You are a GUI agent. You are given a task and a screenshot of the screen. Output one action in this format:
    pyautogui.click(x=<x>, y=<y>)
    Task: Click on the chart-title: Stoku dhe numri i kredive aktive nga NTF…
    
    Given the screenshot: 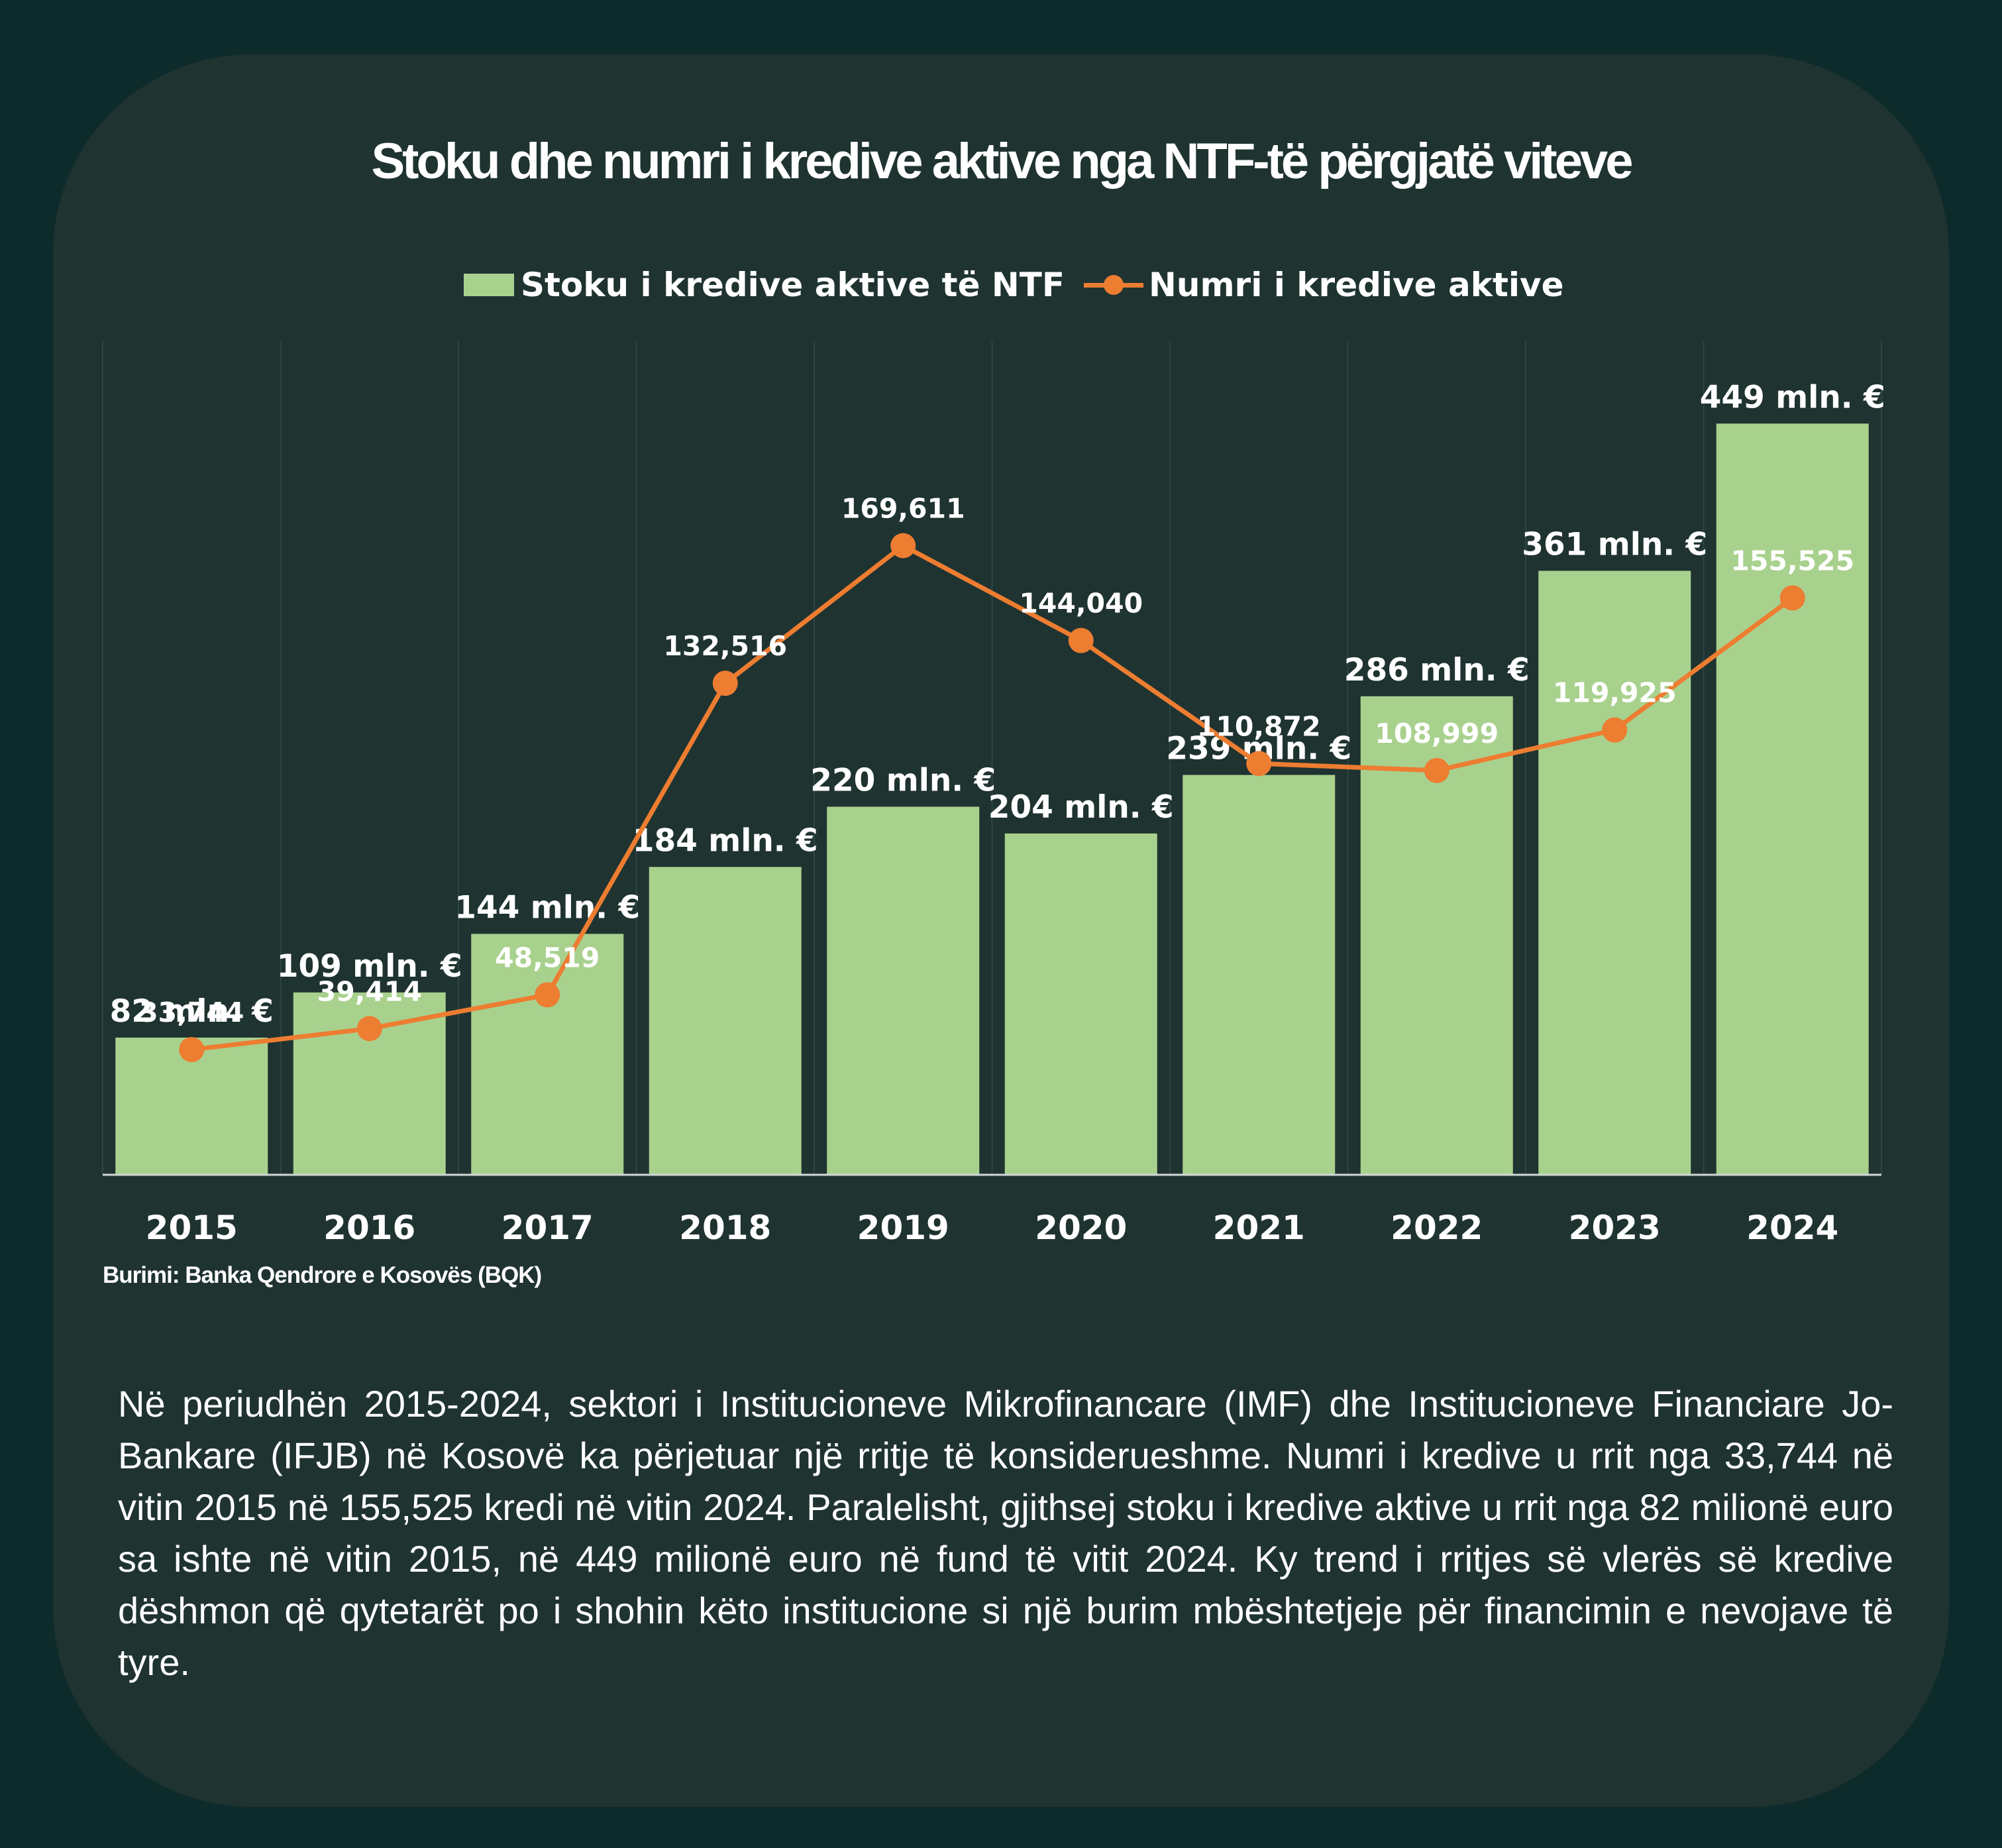 What is the action you would take?
    pyautogui.click(x=1002, y=161)
    